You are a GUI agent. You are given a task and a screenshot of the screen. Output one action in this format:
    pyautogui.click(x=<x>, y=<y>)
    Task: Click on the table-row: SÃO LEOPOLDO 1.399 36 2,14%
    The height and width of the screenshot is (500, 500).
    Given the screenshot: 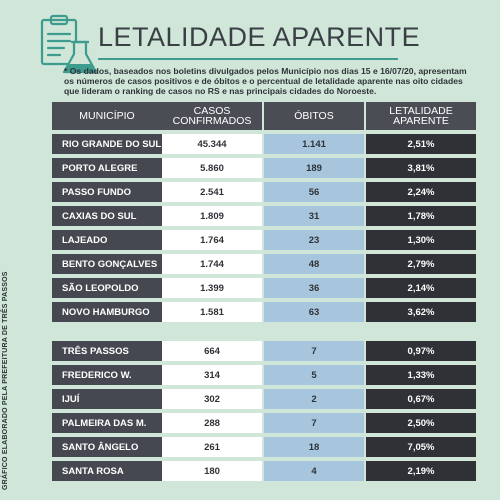 What is the action you would take?
    pyautogui.click(x=264, y=288)
    